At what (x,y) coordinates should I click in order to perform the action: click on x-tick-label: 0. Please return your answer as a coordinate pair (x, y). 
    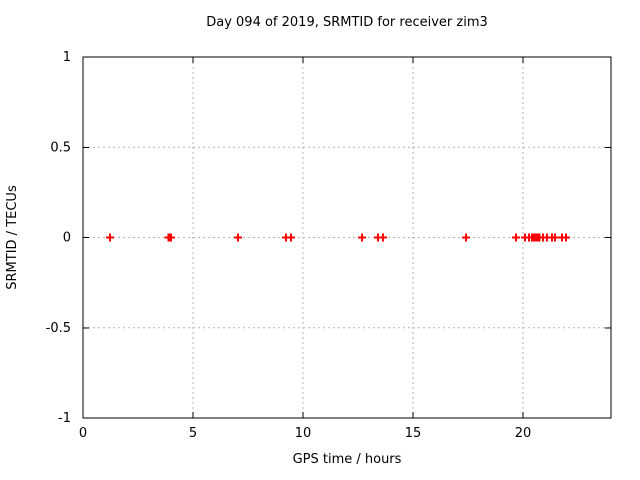
    Looking at the image, I should click on (83, 433).